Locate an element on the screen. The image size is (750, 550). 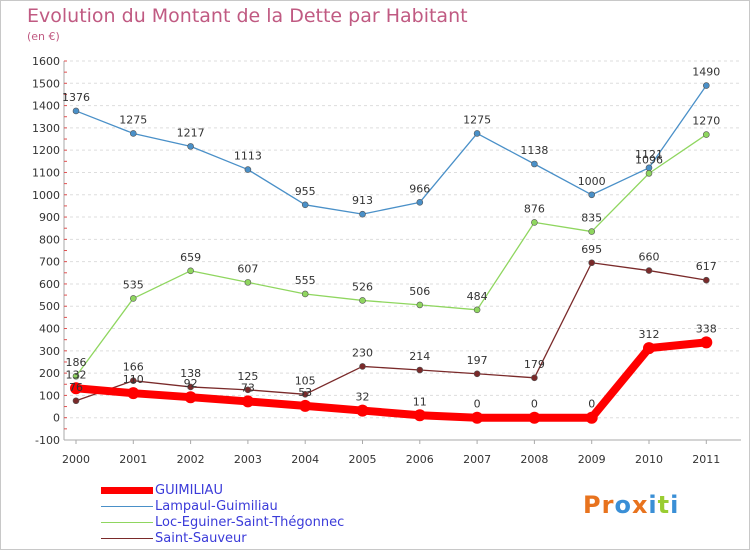
logo-letter: P is located at coordinates (592, 505).